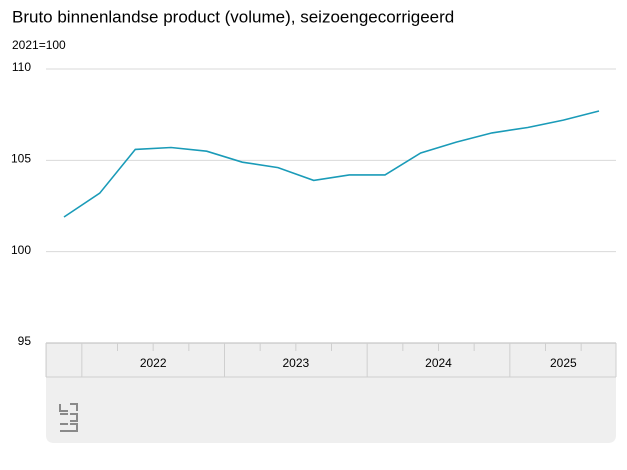  What do you see at coordinates (25, 341) in the screenshot?
I see `y-tick-label: 95` at bounding box center [25, 341].